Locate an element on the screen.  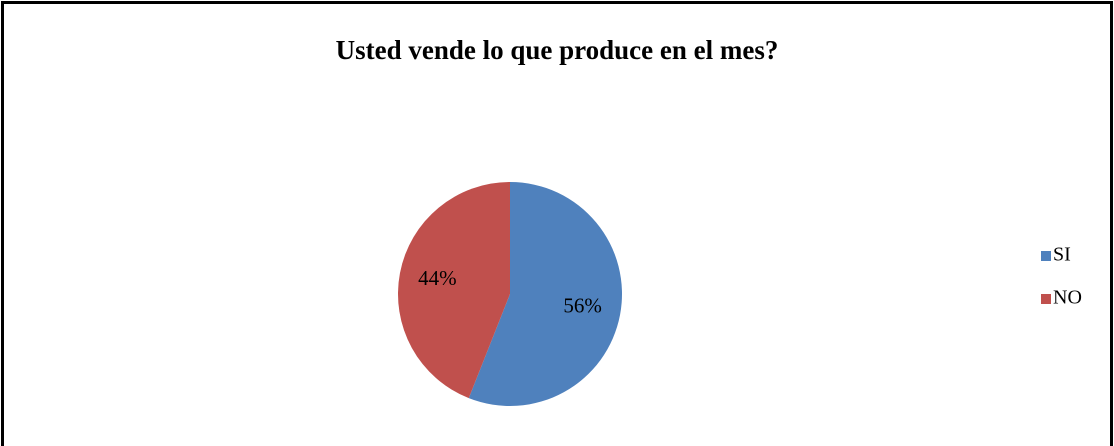
data-label: 44% is located at coordinates (437, 278).